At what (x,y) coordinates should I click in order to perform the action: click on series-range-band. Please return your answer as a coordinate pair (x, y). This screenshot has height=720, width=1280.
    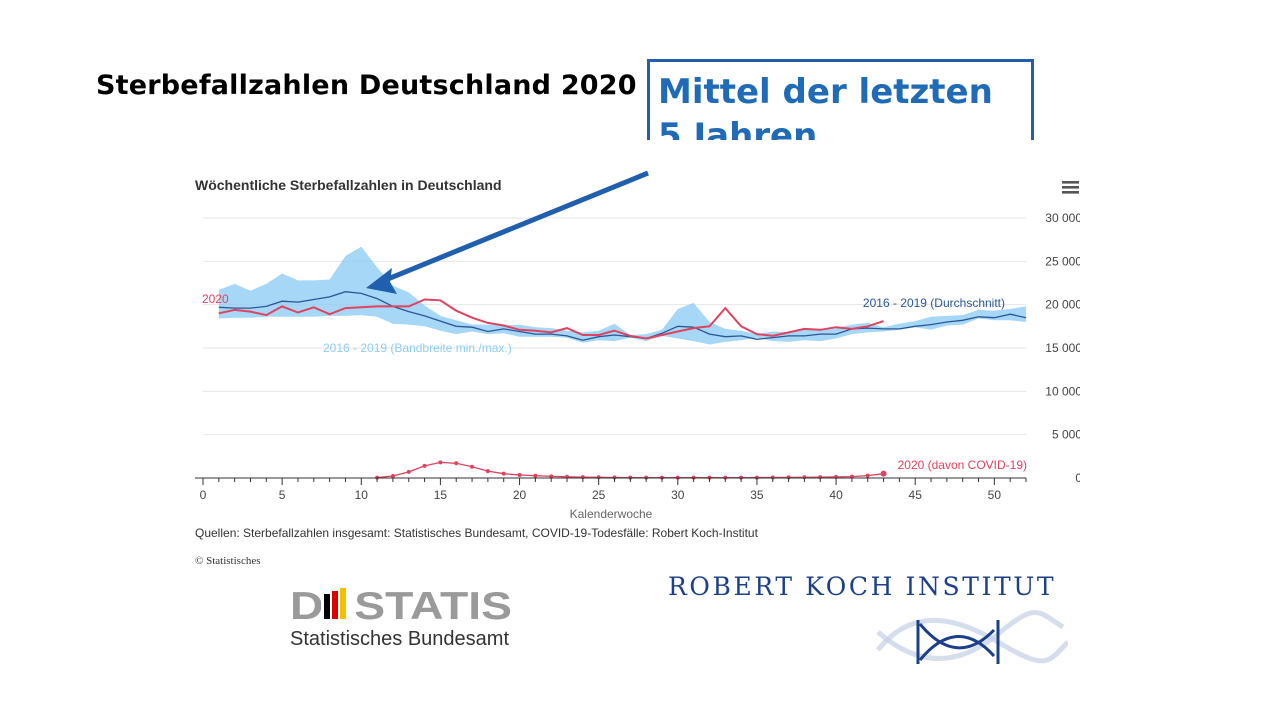
    Looking at the image, I should click on (622, 295).